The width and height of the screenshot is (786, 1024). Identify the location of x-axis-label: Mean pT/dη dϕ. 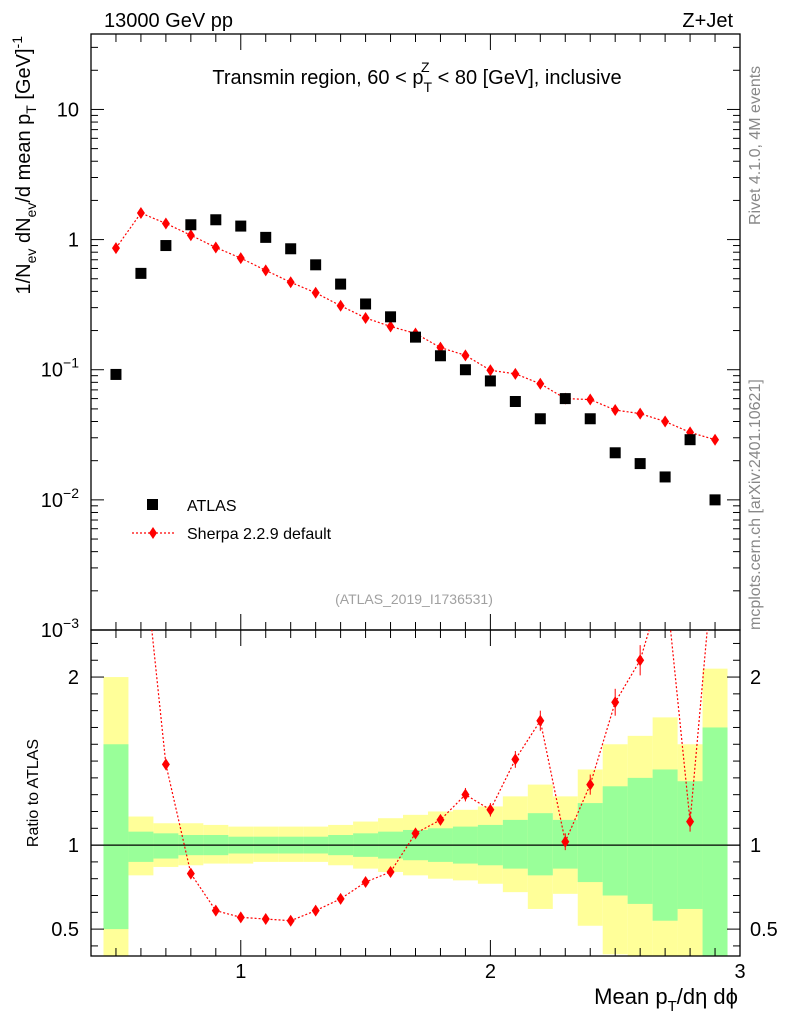
(666, 999).